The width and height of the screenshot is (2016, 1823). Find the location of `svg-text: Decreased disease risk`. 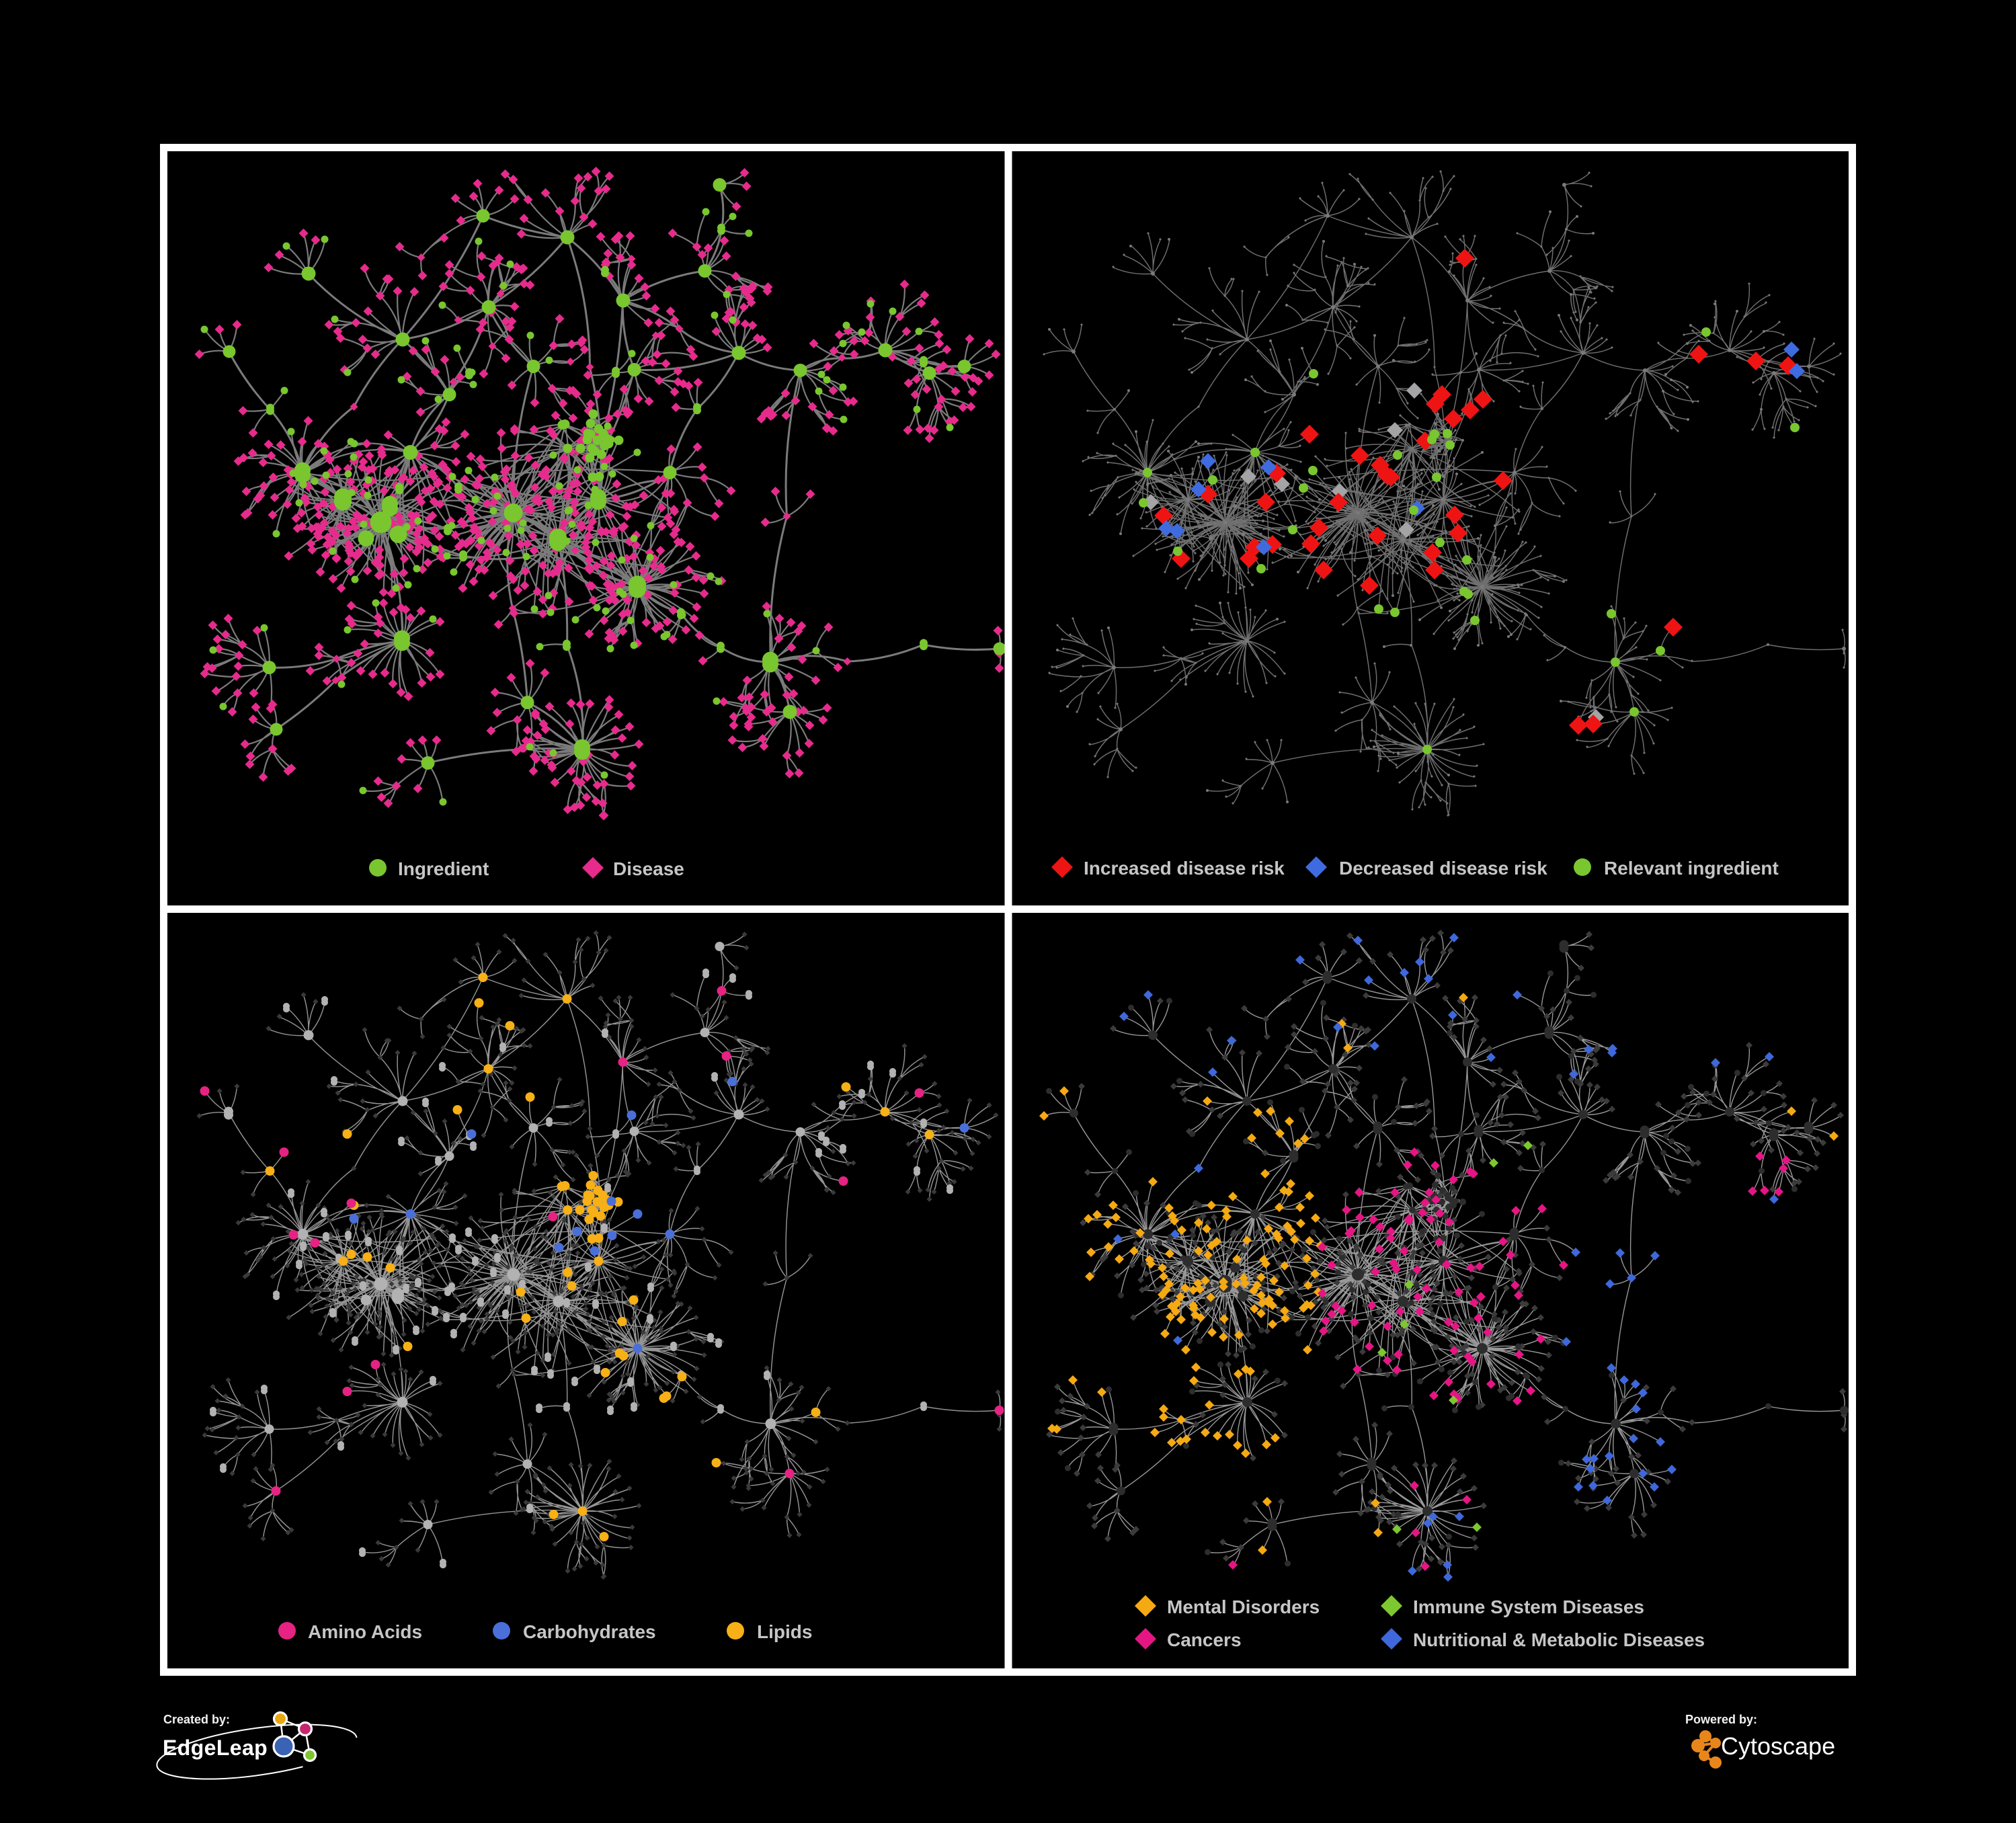

svg-text: Decreased disease risk is located at coordinates (1443, 868).